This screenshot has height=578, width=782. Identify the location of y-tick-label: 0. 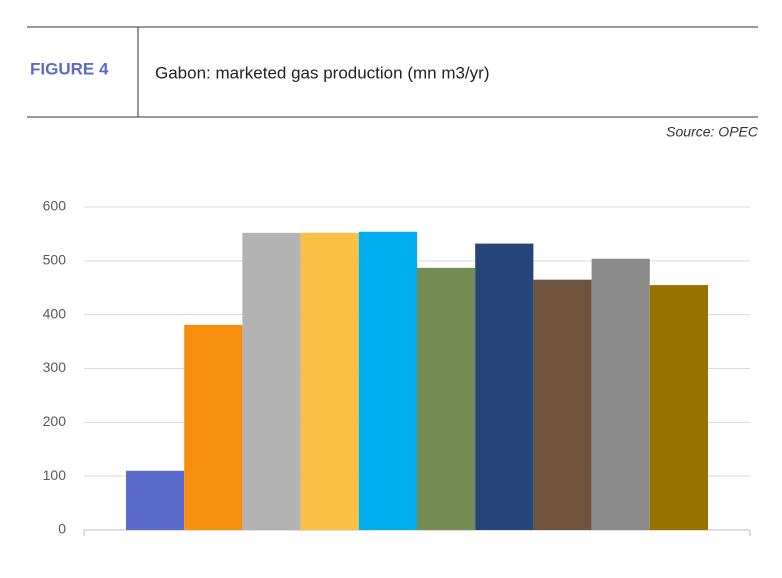
(62, 529).